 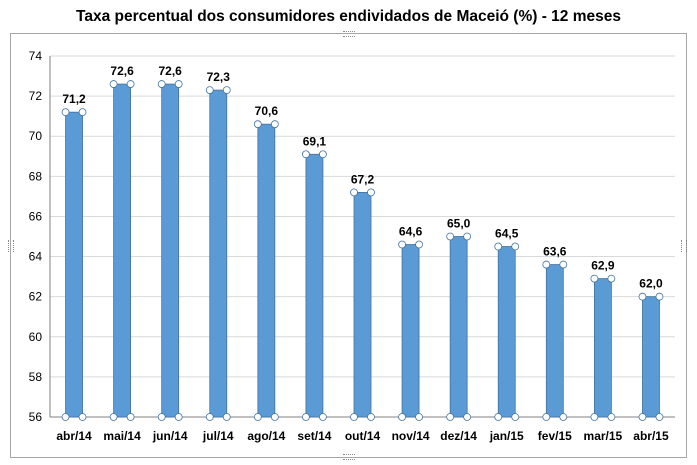 I want to click on y-tick-label: 64, so click(x=36, y=257).